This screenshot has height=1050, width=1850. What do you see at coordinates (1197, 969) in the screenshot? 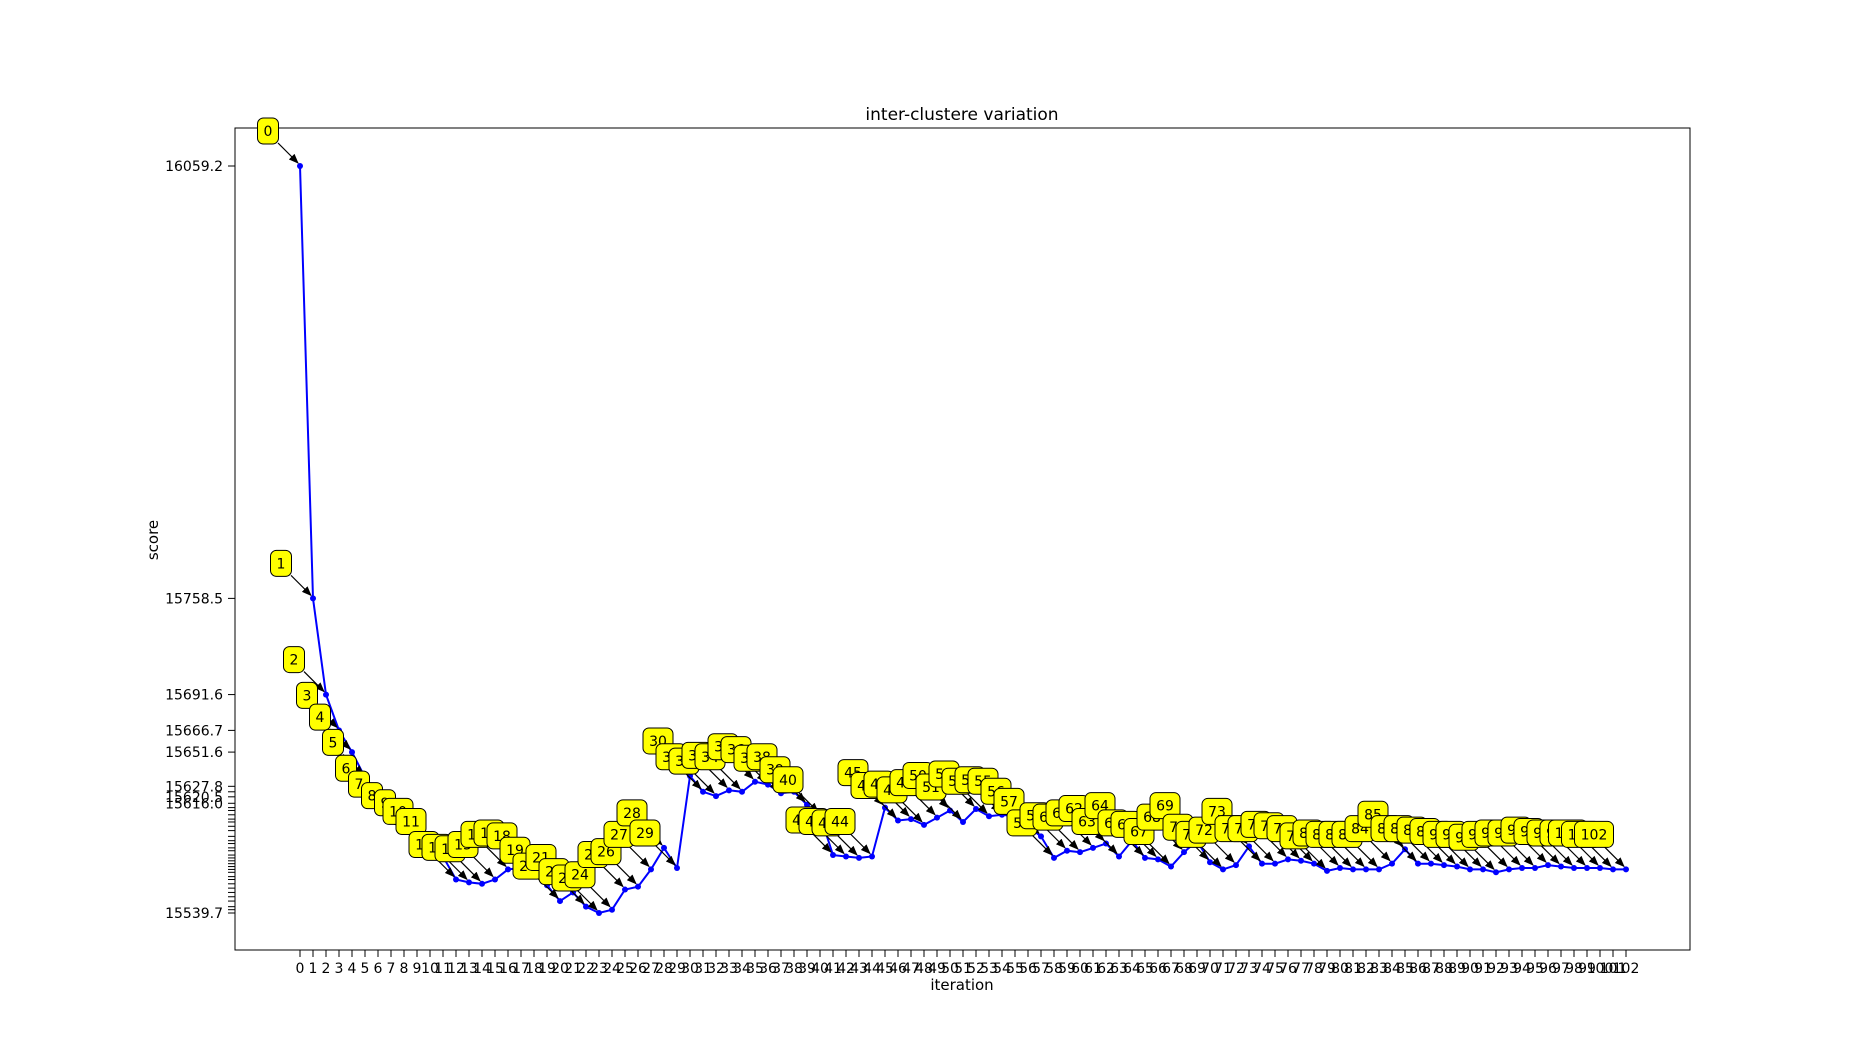
I see `x-tick-label-69: 69` at bounding box center [1197, 969].